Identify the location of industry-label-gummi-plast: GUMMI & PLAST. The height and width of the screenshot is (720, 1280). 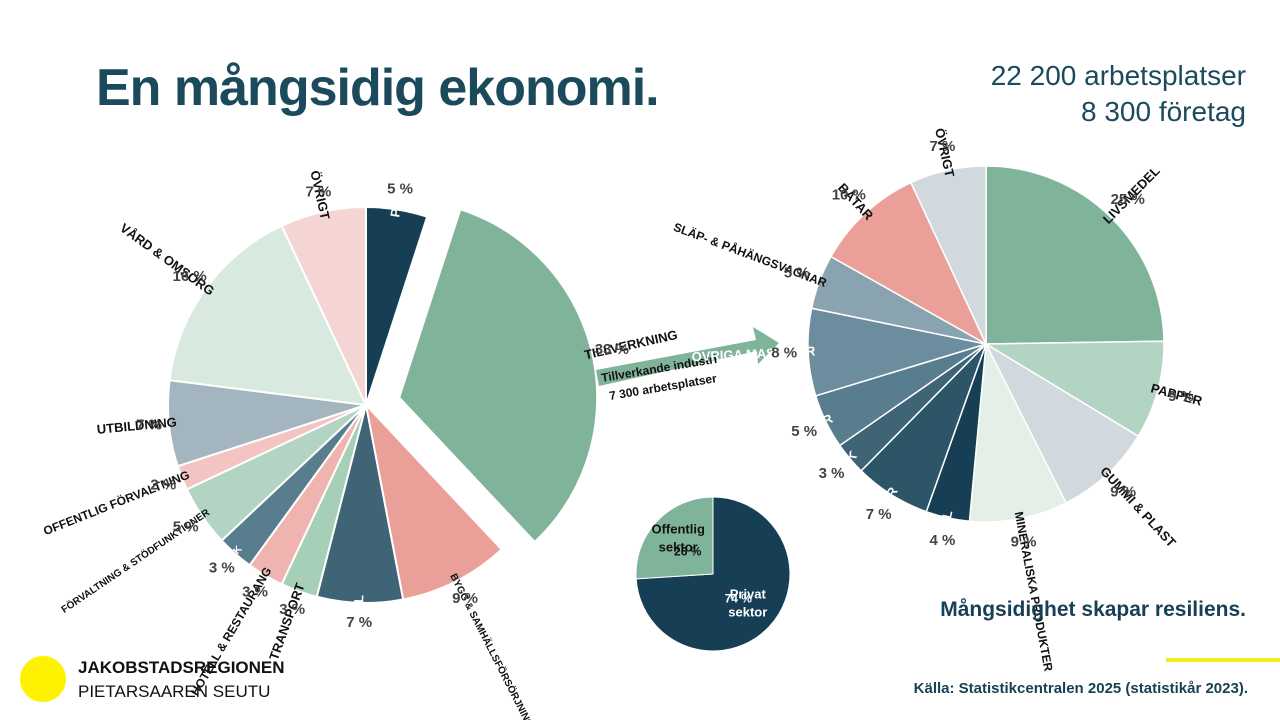
(1138, 507).